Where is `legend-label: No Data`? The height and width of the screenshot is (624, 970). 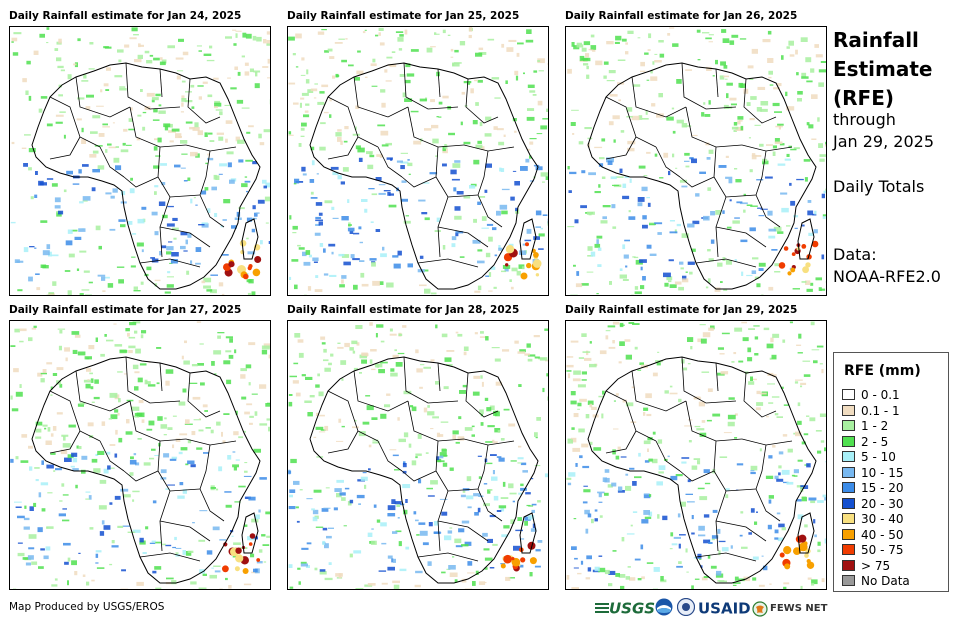 legend-label: No Data is located at coordinates (885, 581).